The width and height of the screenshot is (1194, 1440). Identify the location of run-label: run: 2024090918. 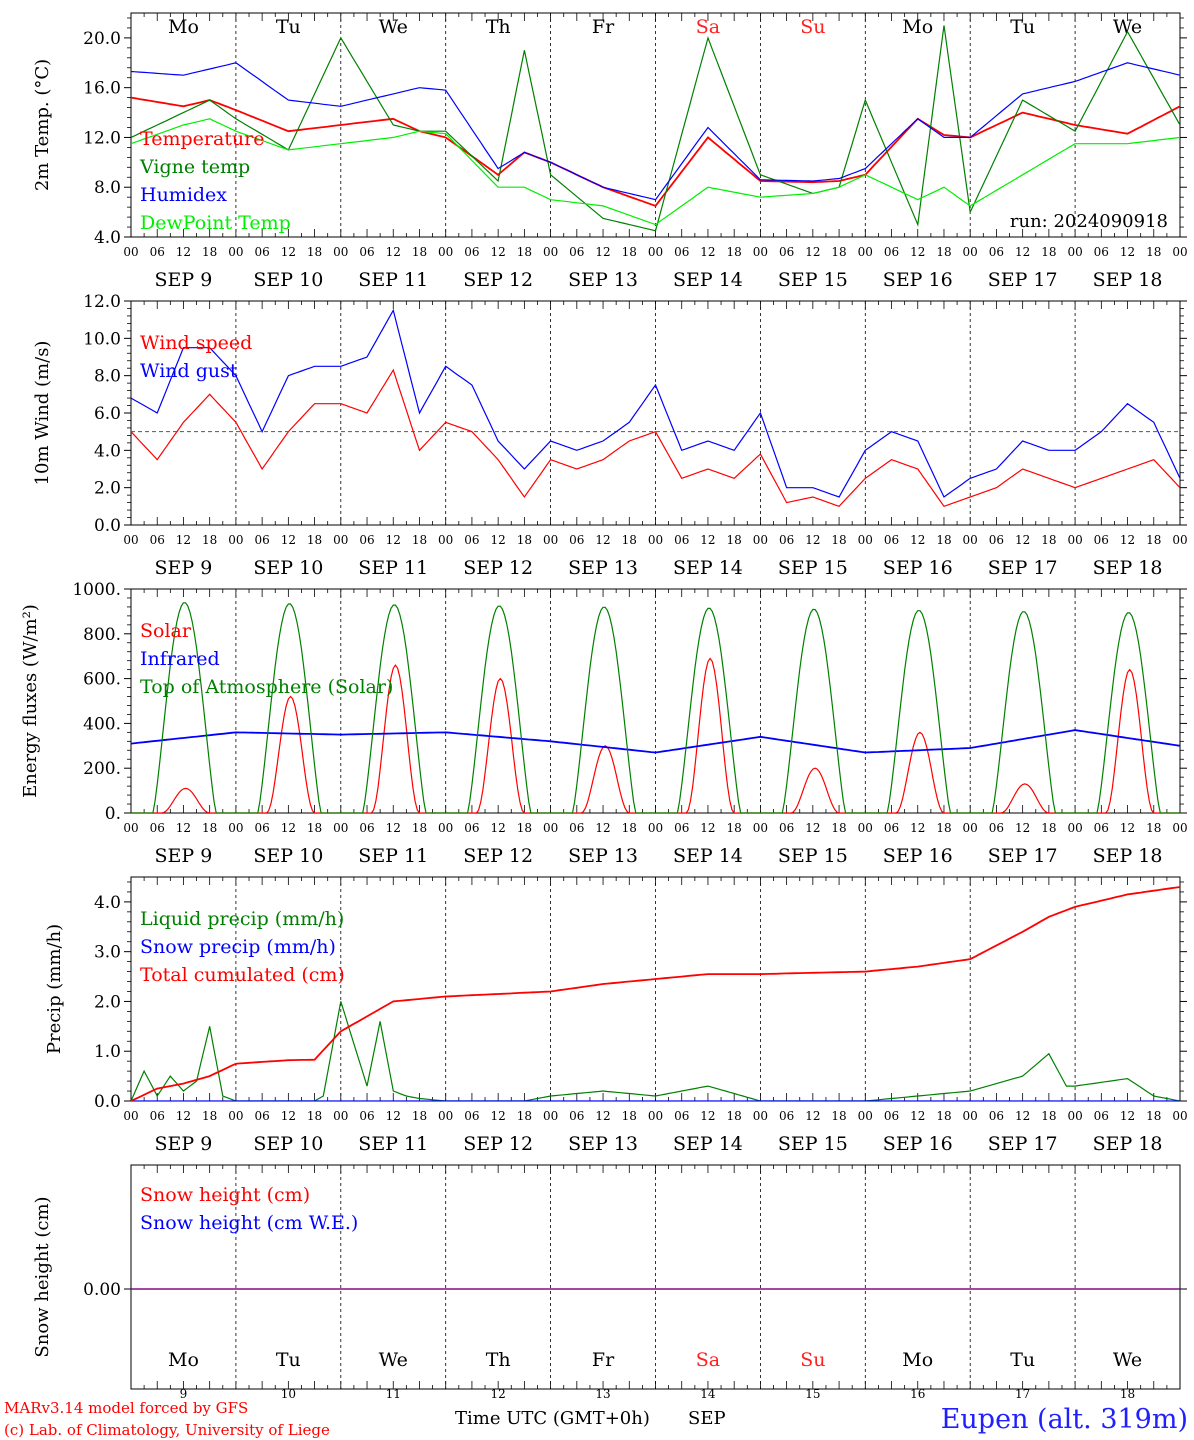
(1089, 221).